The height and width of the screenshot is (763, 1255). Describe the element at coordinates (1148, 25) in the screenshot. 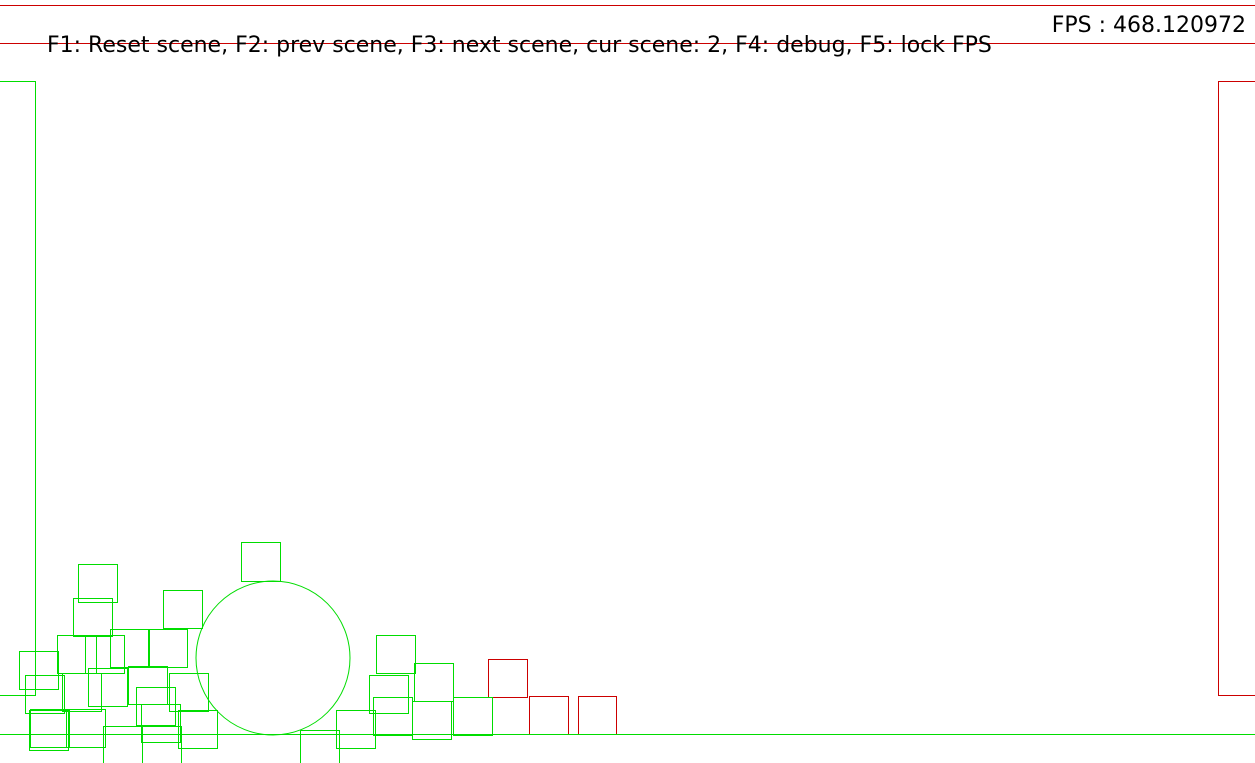

I see `fps-counter: FPS : 468.120972` at that location.